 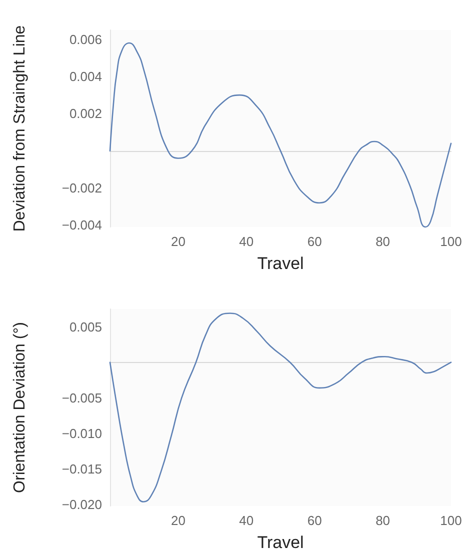 I want to click on y-tick-label: −0.005, so click(x=82, y=398).